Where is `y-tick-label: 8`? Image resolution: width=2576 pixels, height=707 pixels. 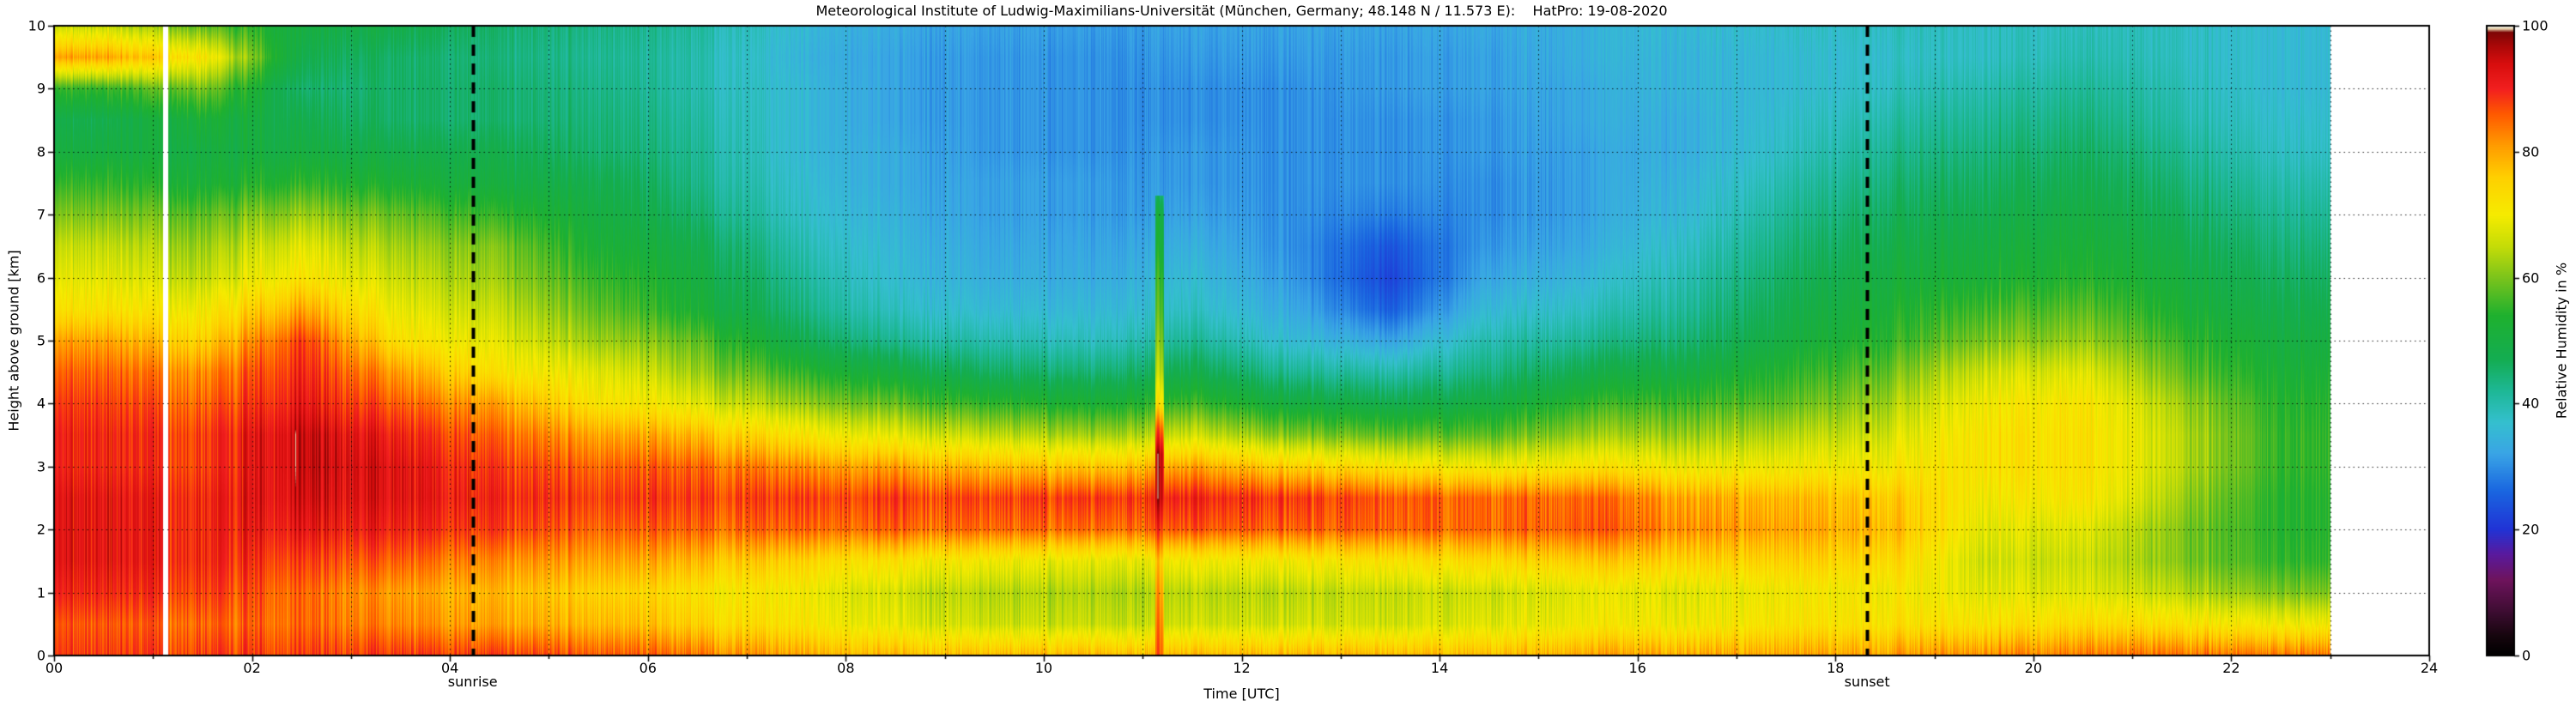
y-tick-label: 8 is located at coordinates (40, 151).